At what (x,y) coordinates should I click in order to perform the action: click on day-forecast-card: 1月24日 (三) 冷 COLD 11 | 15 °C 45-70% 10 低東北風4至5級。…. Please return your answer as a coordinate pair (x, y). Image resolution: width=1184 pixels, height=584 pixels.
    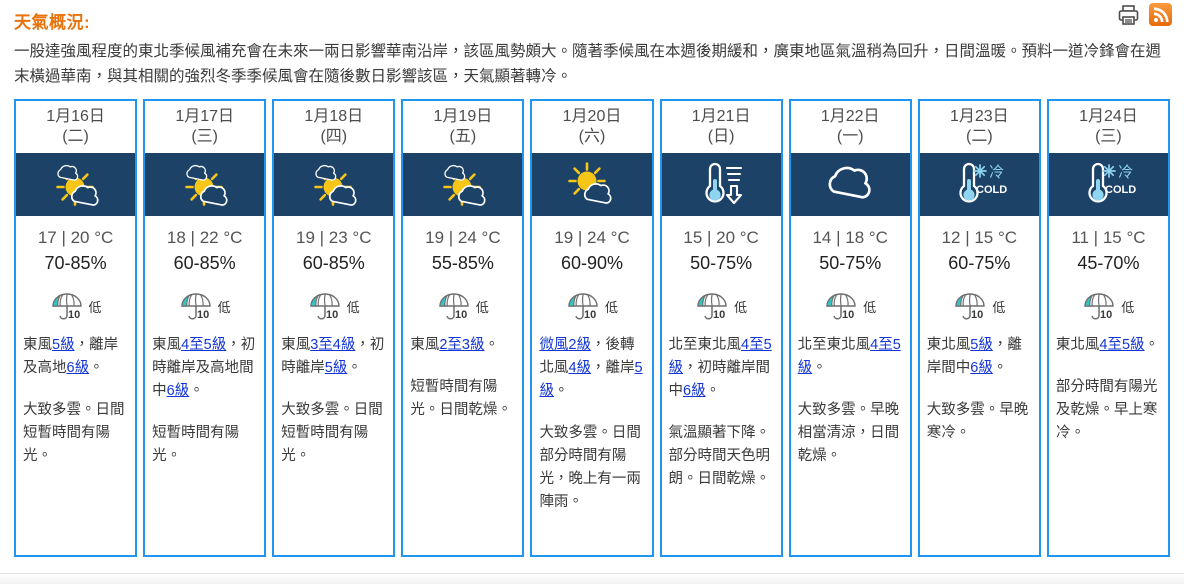
    Looking at the image, I should click on (1108, 328).